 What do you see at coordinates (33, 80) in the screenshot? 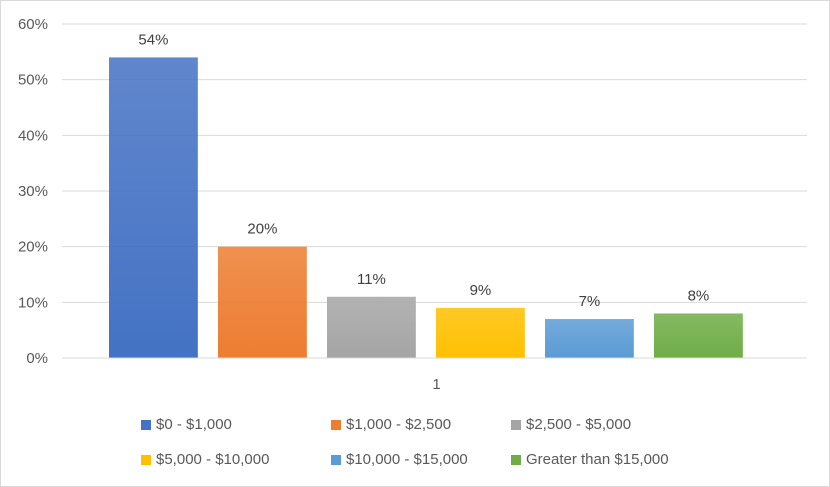
I see `y-tick-label: 50%` at bounding box center [33, 80].